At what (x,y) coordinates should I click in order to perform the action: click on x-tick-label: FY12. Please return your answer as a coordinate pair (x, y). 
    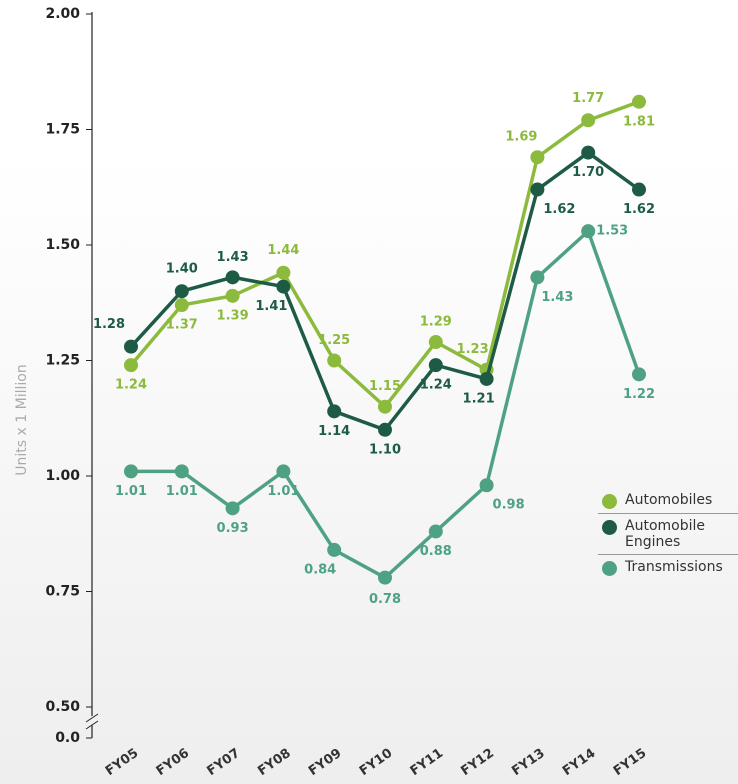
    Looking at the image, I should click on (477, 762).